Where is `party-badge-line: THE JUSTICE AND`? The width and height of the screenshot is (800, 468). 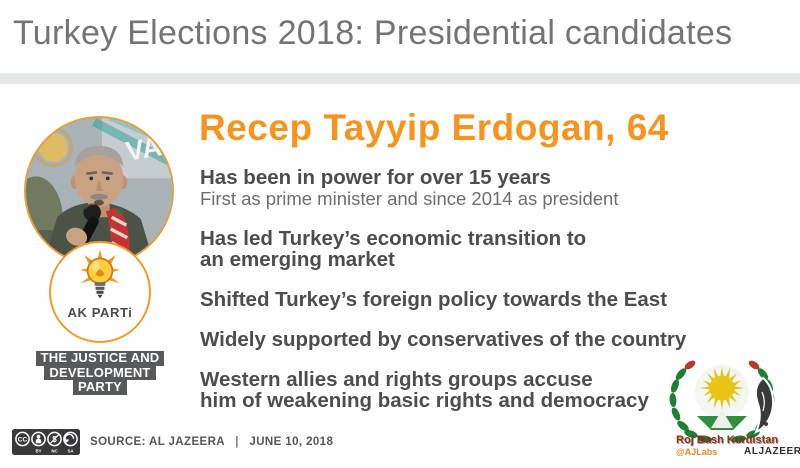
party-badge-line: THE JUSTICE AND is located at coordinates (100, 358).